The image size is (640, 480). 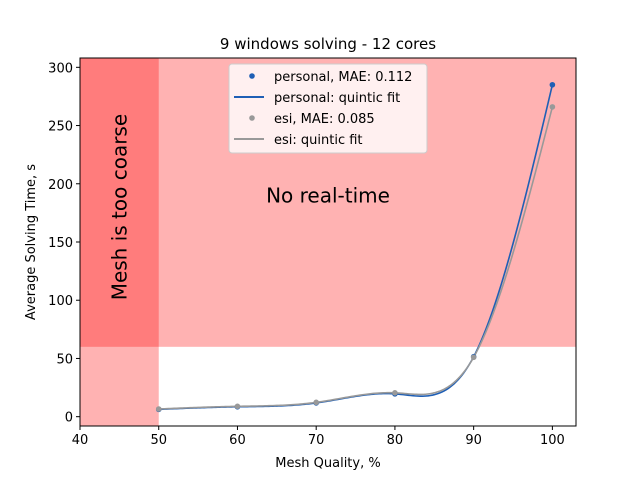 I want to click on y-tick-label: 250, so click(x=60, y=127).